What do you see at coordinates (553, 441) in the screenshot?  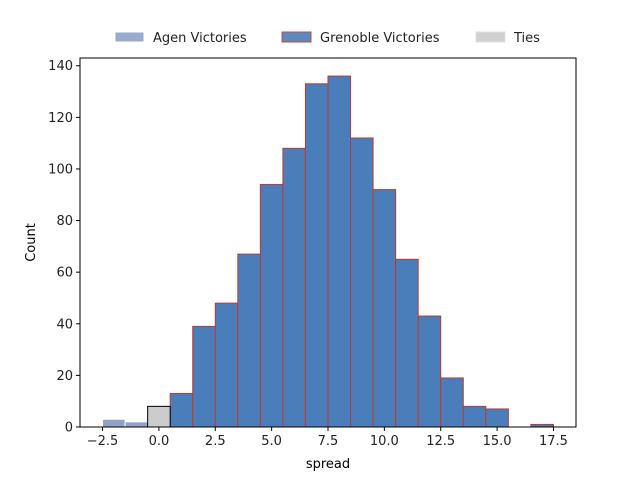 I see `x-tick-label: 17.5` at bounding box center [553, 441].